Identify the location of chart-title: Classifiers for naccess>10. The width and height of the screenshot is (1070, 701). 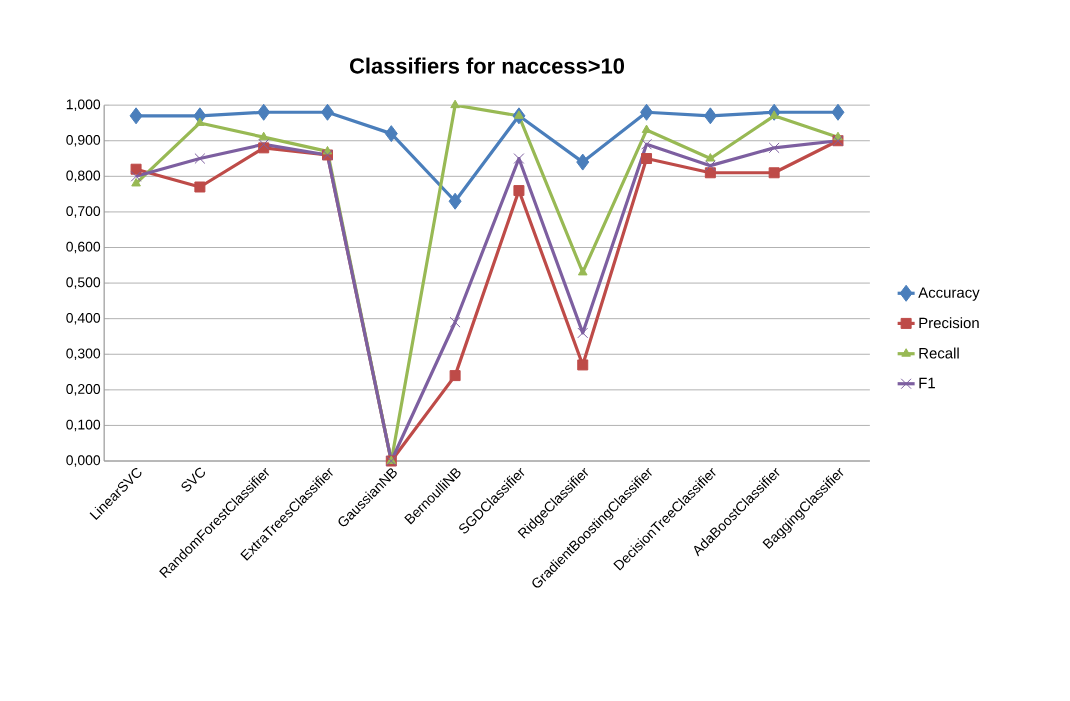
(487, 65).